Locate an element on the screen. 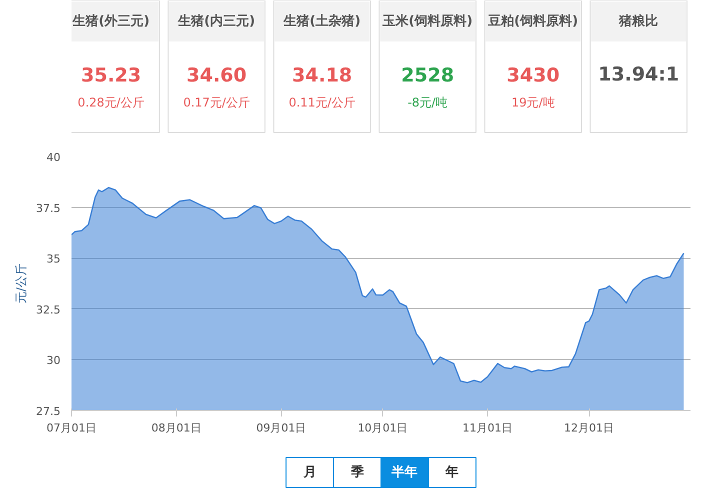 This screenshot has height=489, width=704. text: 2528 is located at coordinates (427, 75).